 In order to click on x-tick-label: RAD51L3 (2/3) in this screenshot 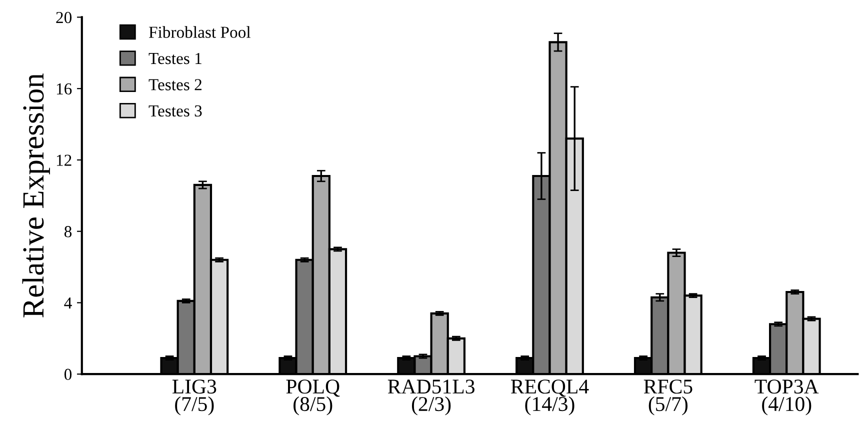, I will do `click(431, 398)`.